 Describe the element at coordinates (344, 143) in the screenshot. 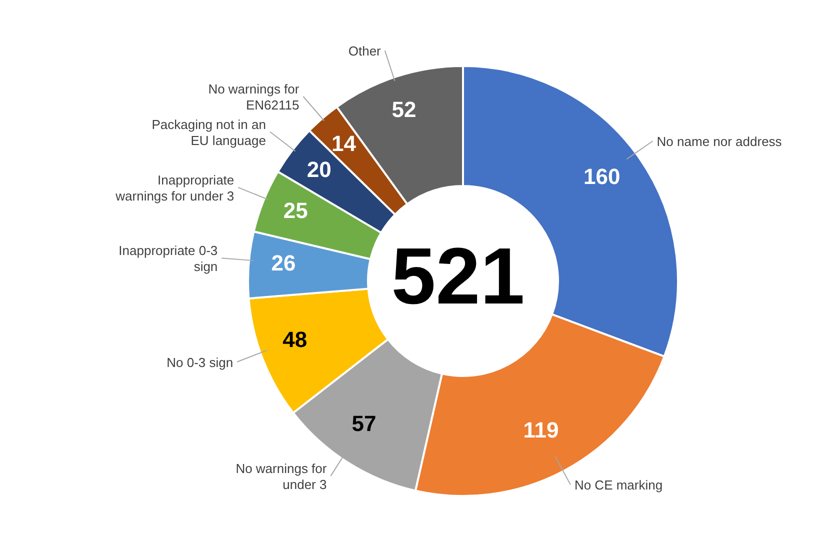

I see `data-label: 14` at that location.